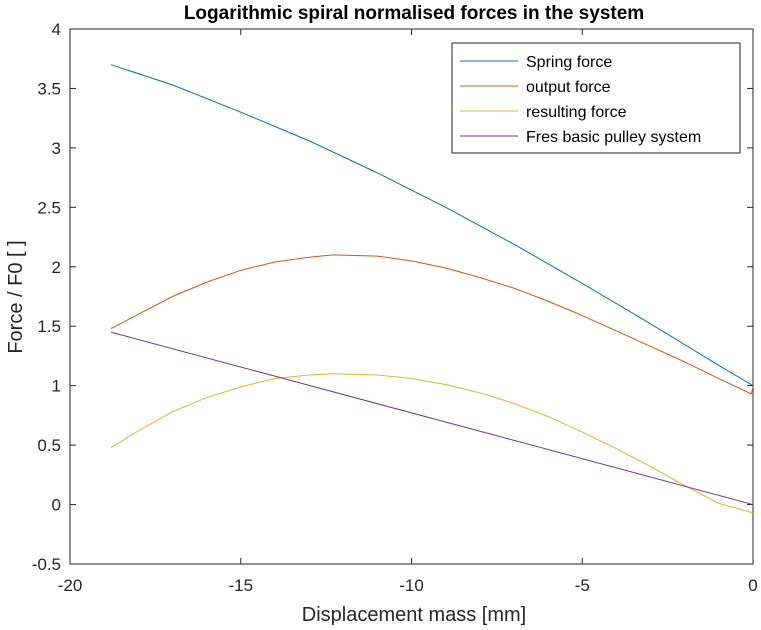 The height and width of the screenshot is (630, 761). What do you see at coordinates (49, 207) in the screenshot?
I see `y-tick-label: 2.5` at bounding box center [49, 207].